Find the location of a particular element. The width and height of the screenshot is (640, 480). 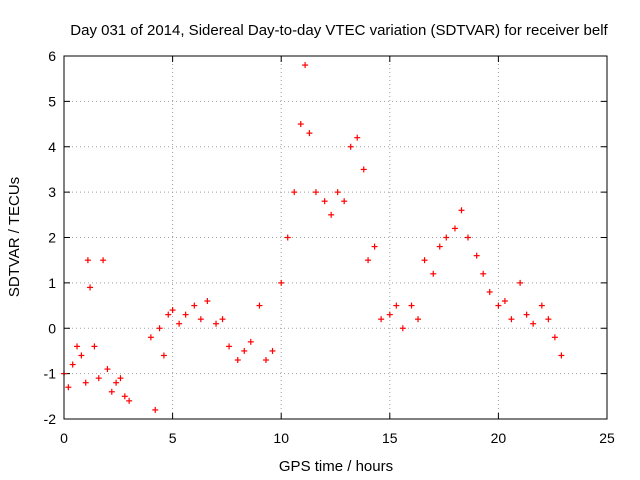

y-tick-label: 5 is located at coordinates (52, 101).